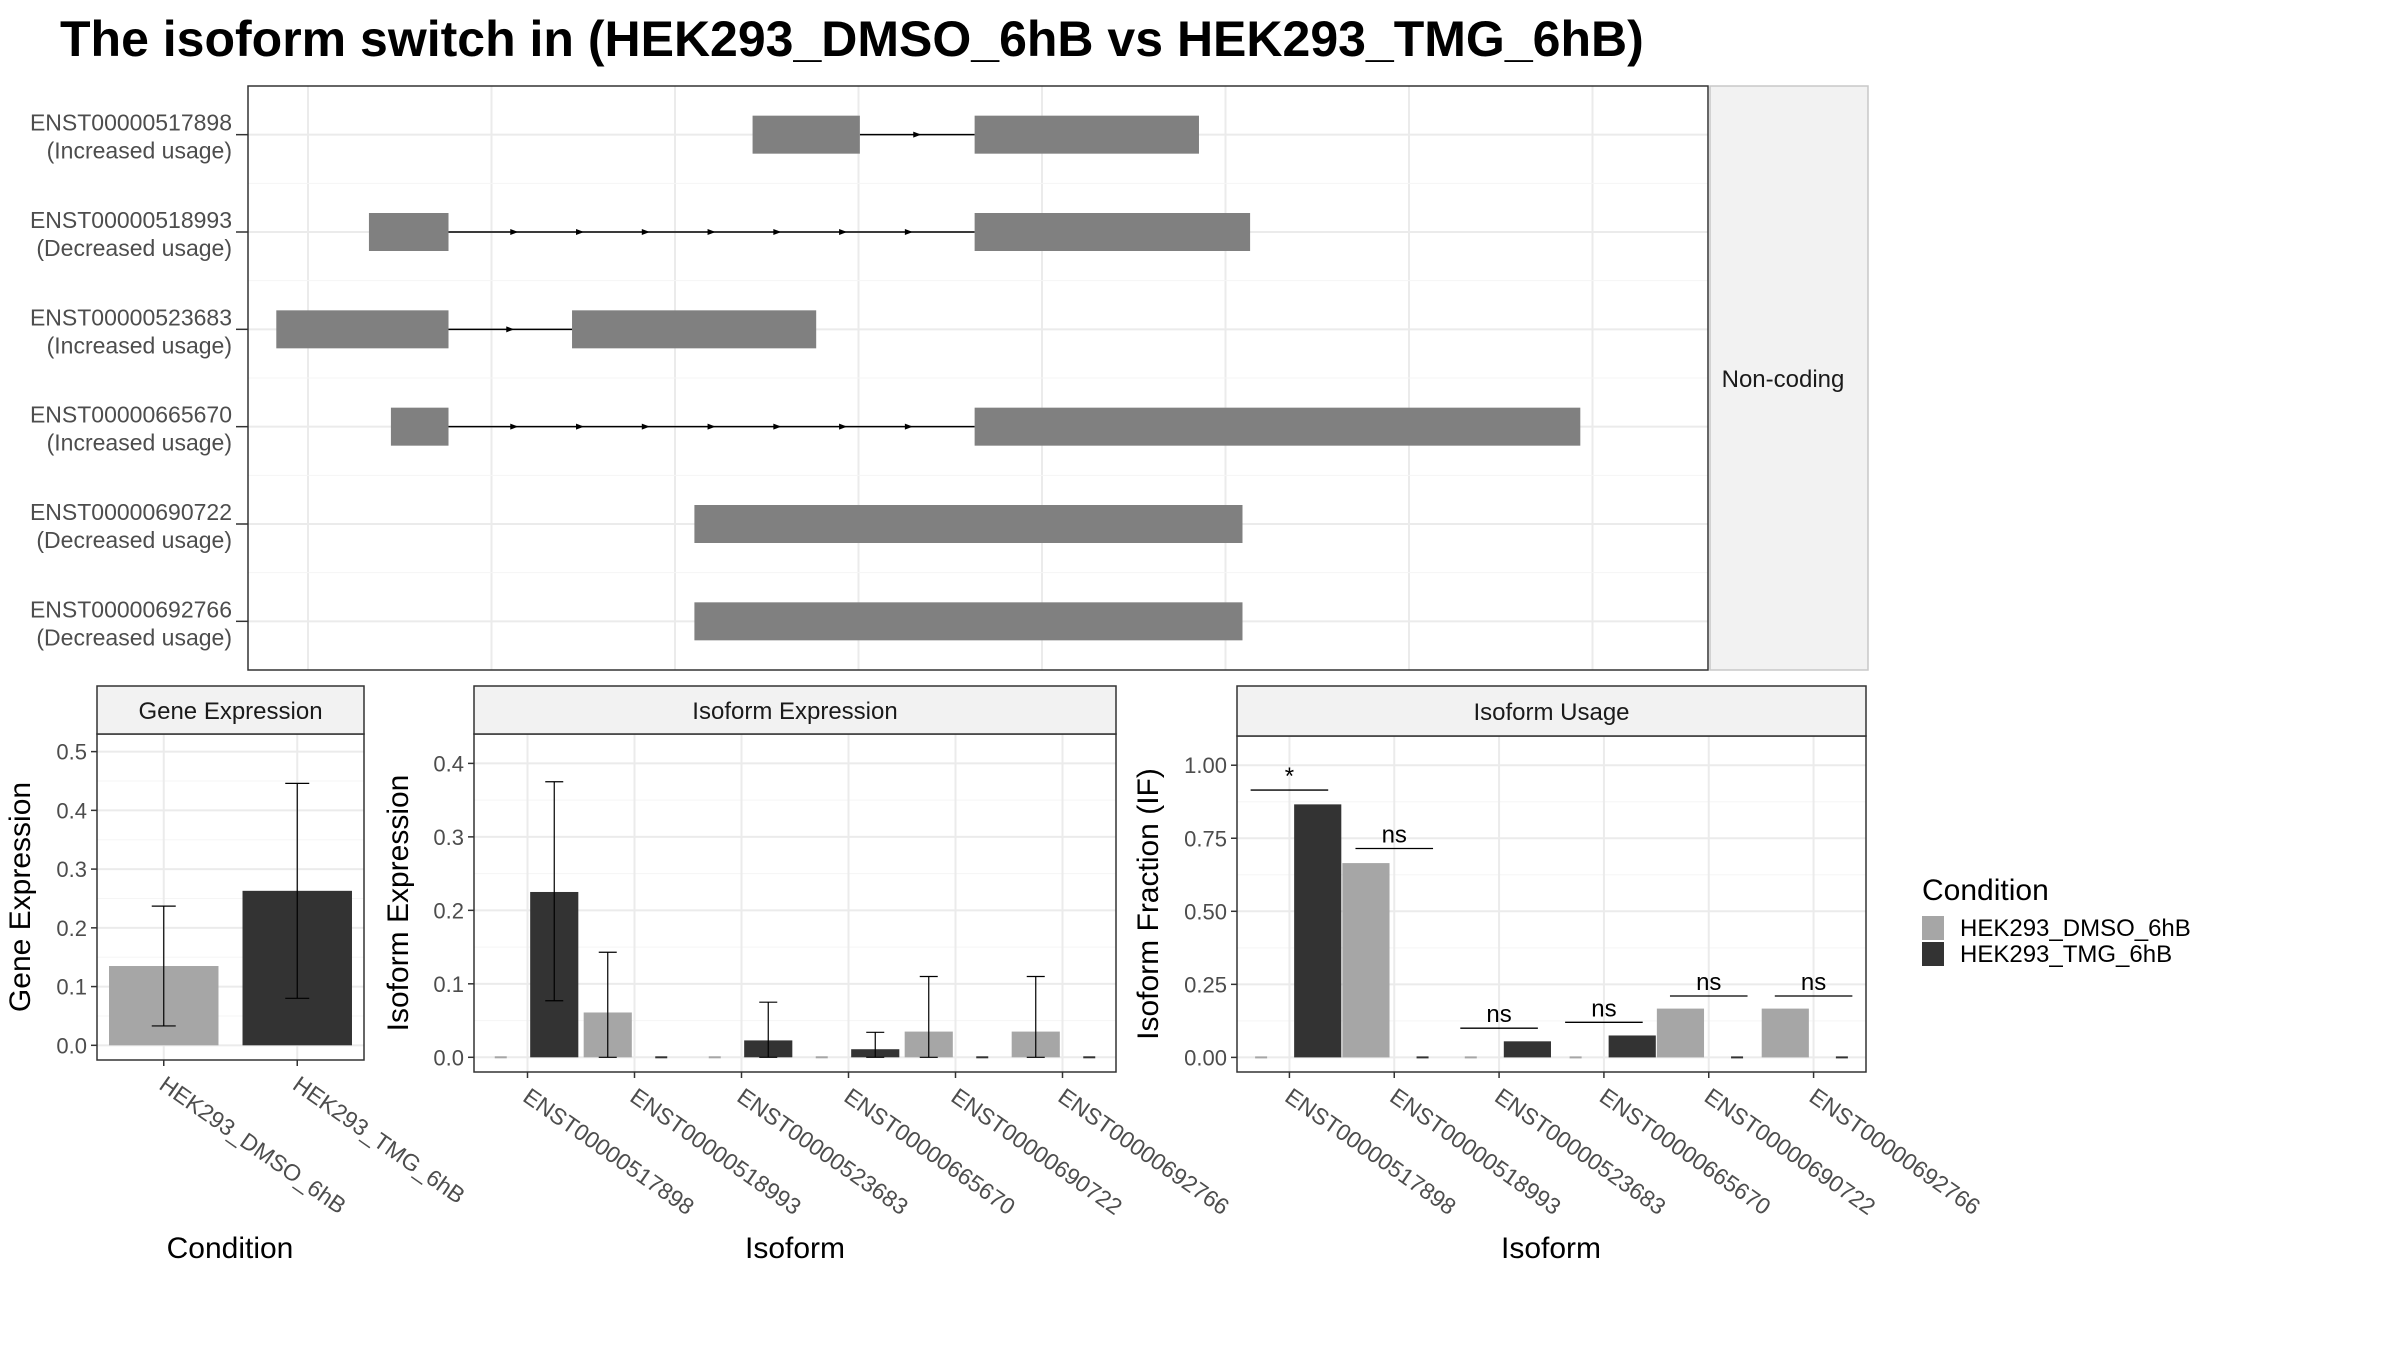 This screenshot has height=1350, width=2400. What do you see at coordinates (131, 609) in the screenshot?
I see `transcript-id-label: ENST00000692766` at bounding box center [131, 609].